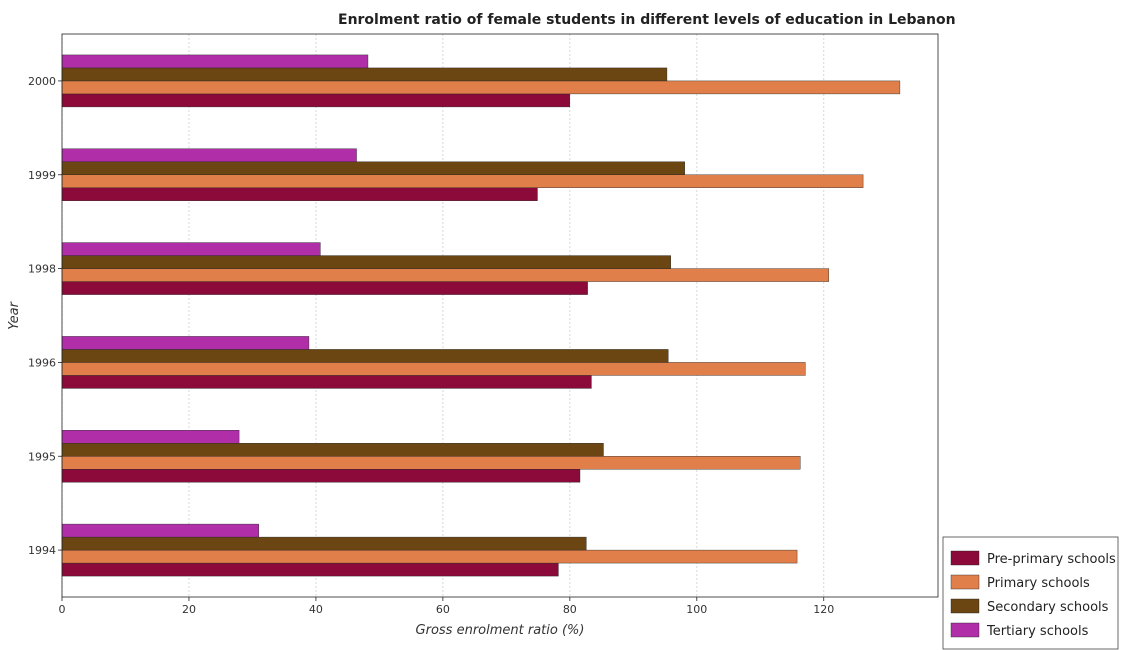  Describe the element at coordinates (1051, 559) in the screenshot. I see `legend-label: Pre-primary schools` at that location.